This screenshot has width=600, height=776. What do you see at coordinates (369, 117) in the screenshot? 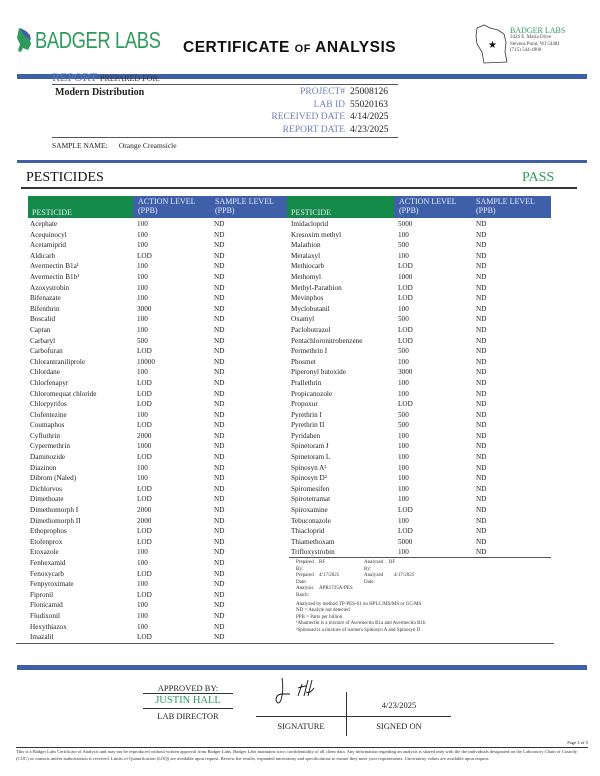
I see `field-value: 4/14/2025` at bounding box center [369, 117].